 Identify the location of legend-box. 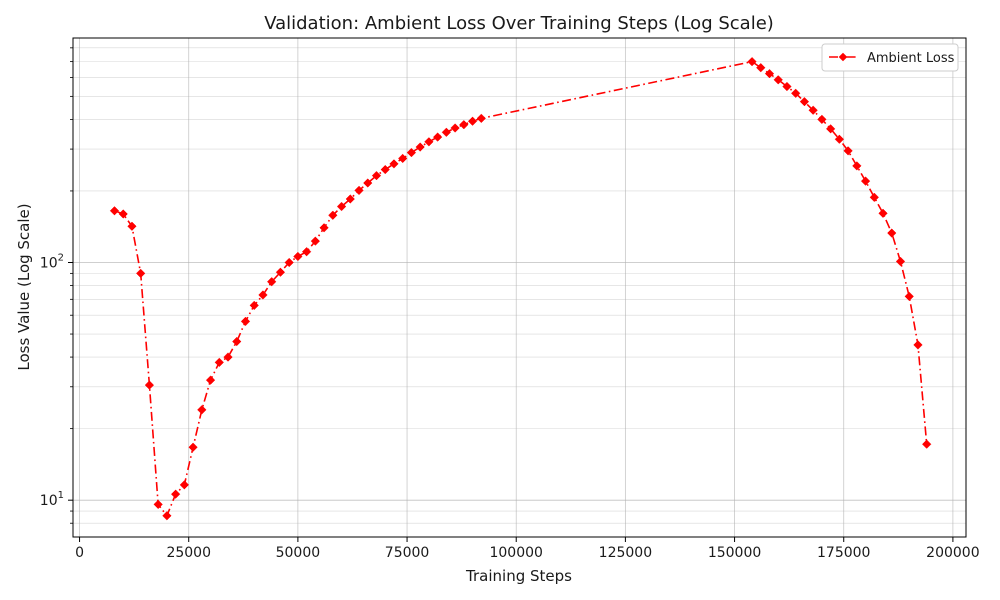
(890, 57).